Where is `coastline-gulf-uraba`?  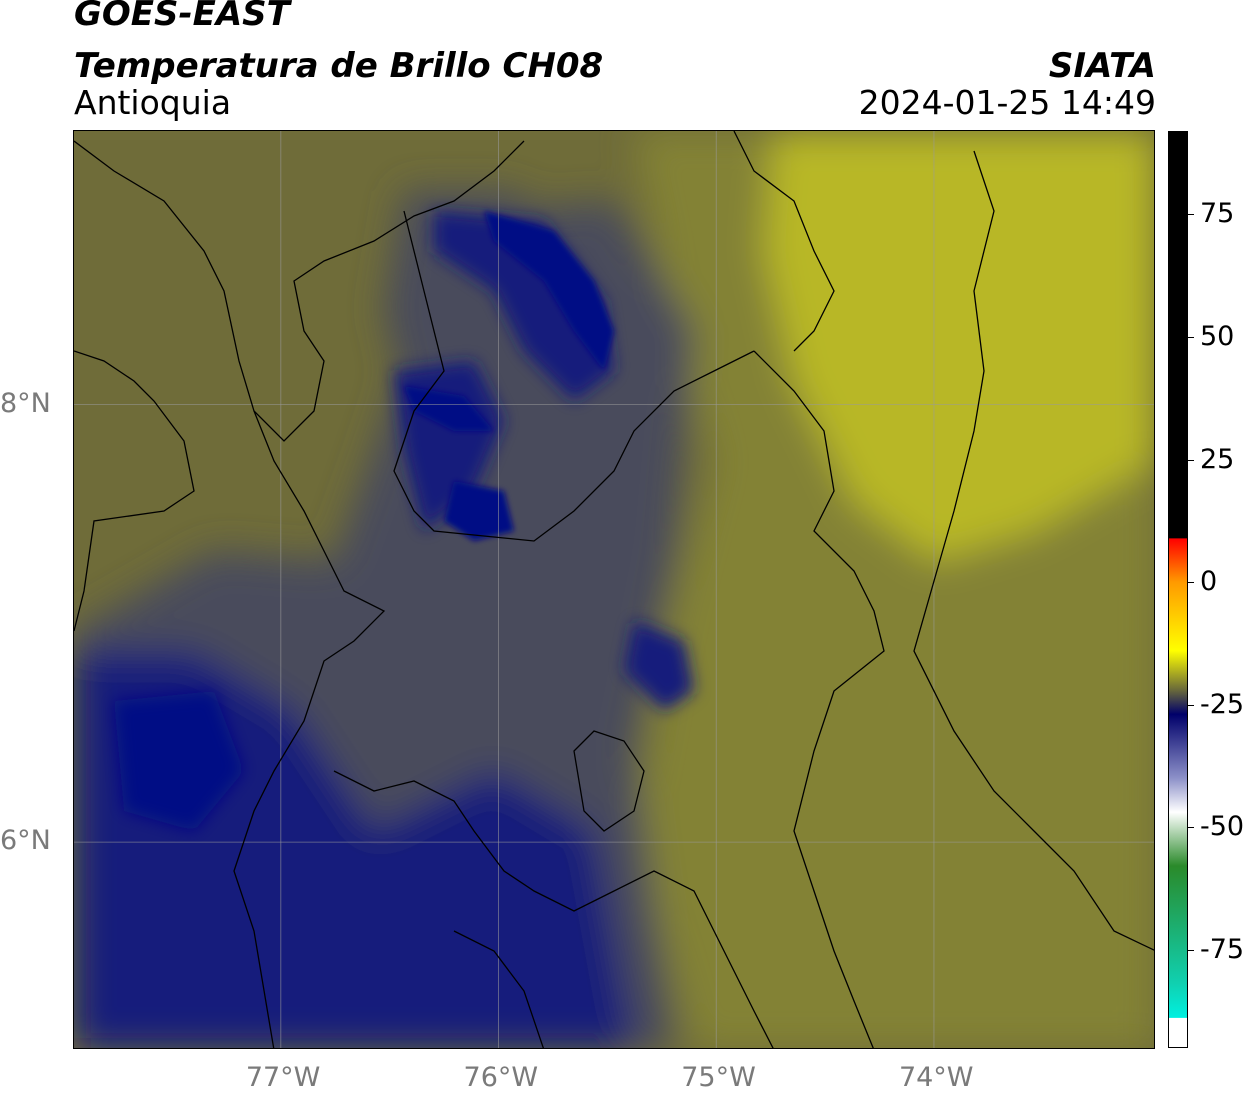
coastline-gulf-uraba is located at coordinates (299, 291).